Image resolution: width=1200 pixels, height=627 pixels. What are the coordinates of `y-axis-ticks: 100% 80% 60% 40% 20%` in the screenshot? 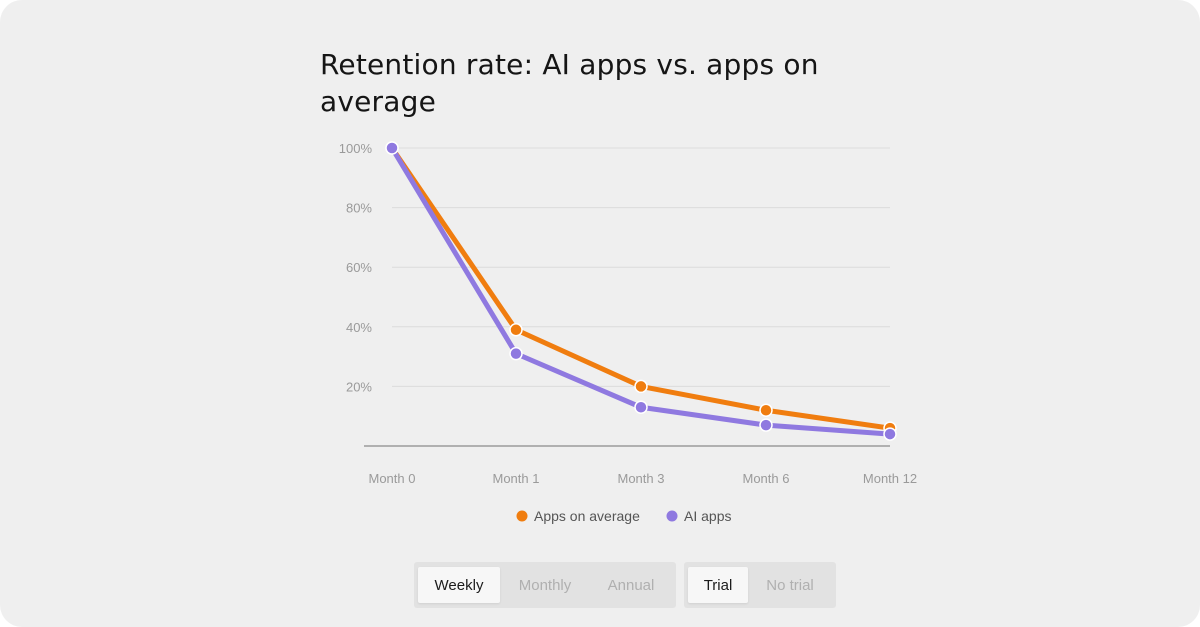 It's located at (356, 267).